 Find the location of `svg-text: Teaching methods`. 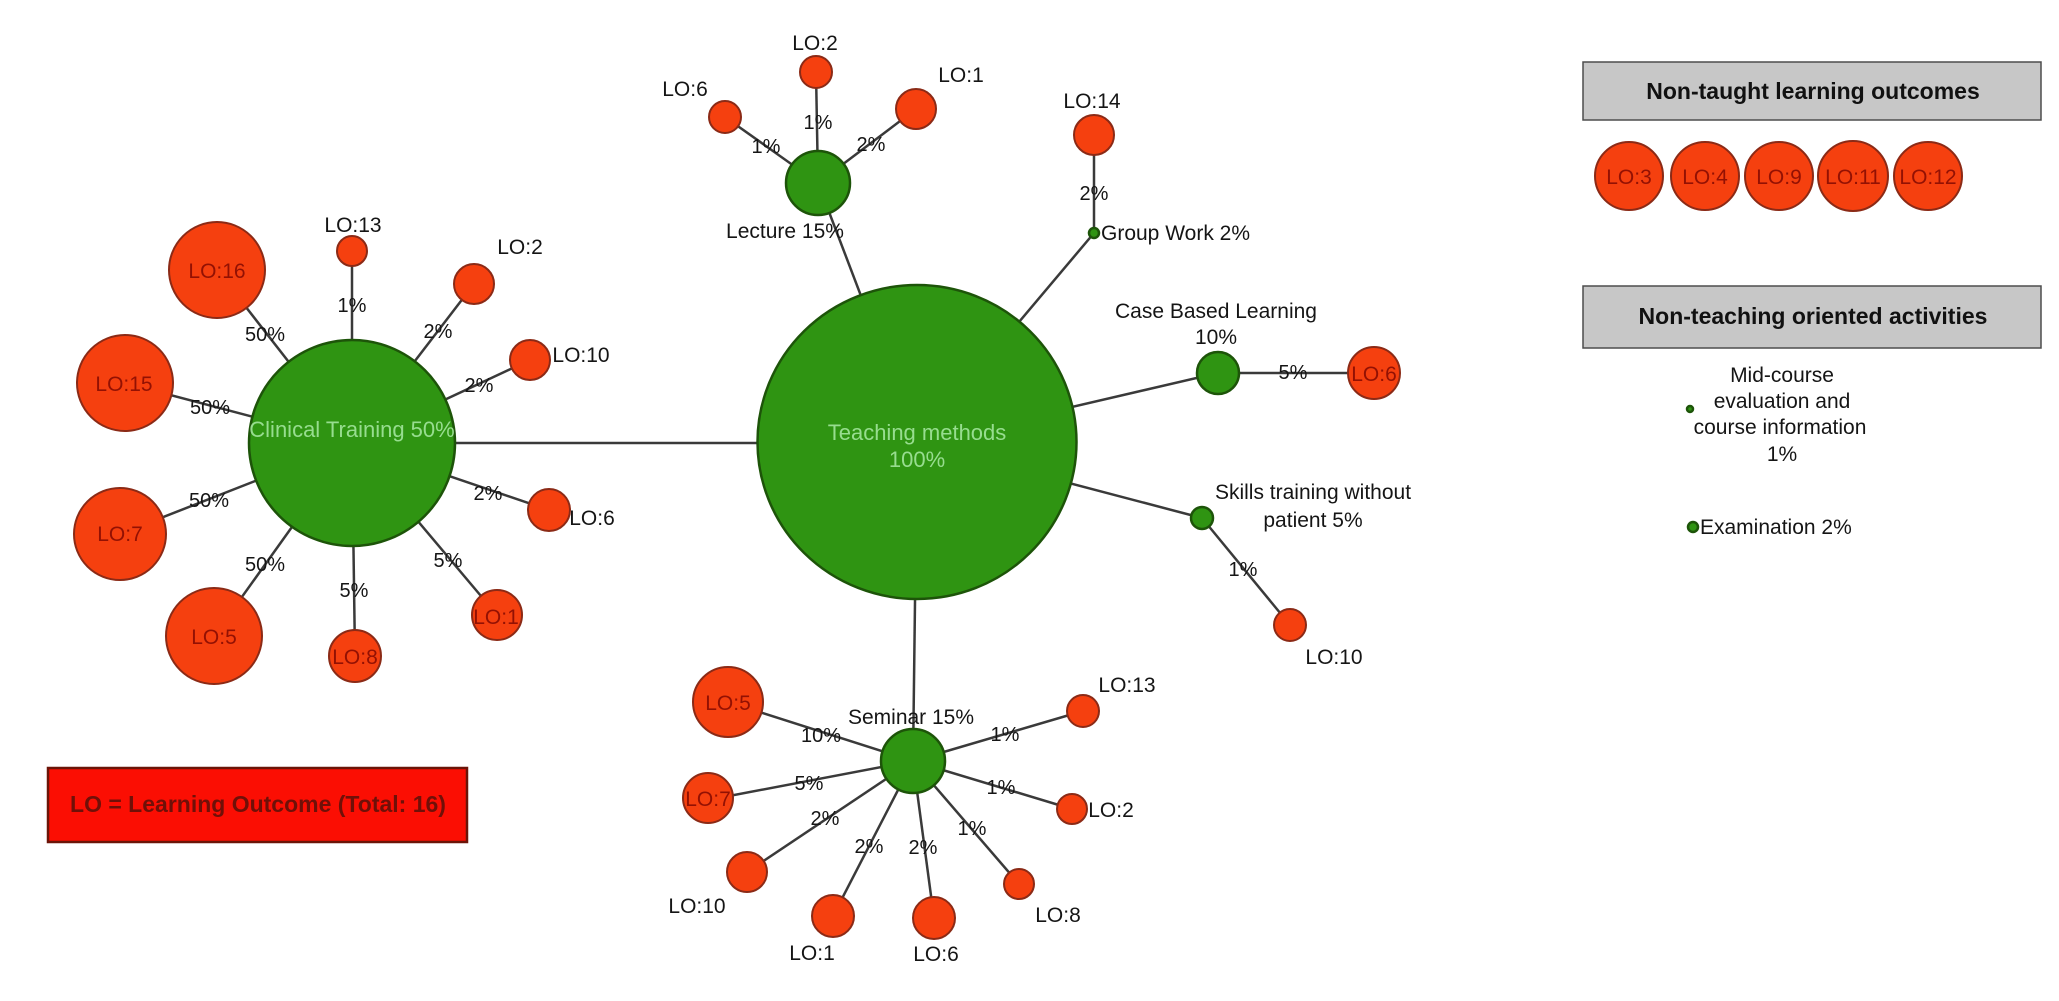

svg-text: Teaching methods is located at coordinates (917, 432).